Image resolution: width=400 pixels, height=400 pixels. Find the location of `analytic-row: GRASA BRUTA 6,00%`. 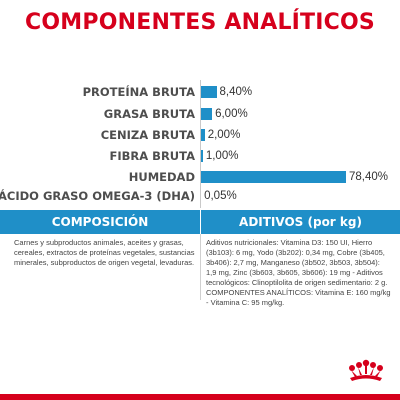

analytic-row: GRASA BRUTA 6,00% is located at coordinates (200, 114).